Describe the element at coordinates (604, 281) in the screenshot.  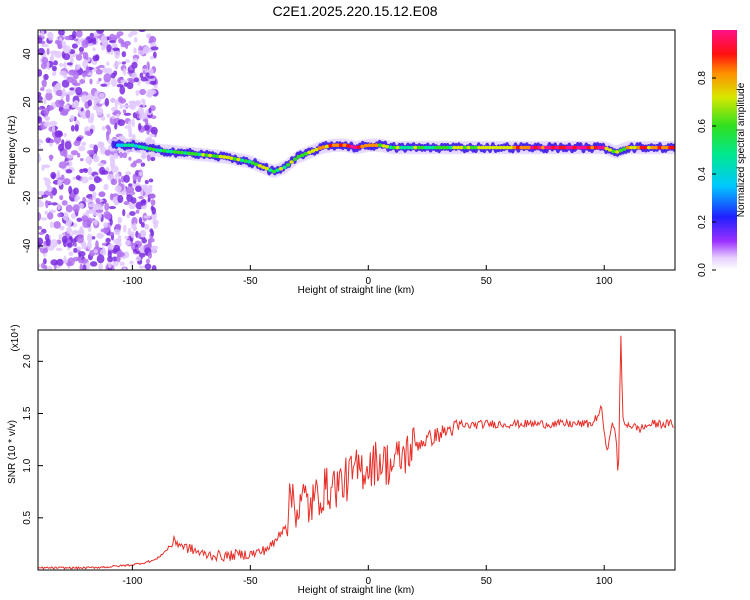
I see `x-tick-label: 100` at that location.